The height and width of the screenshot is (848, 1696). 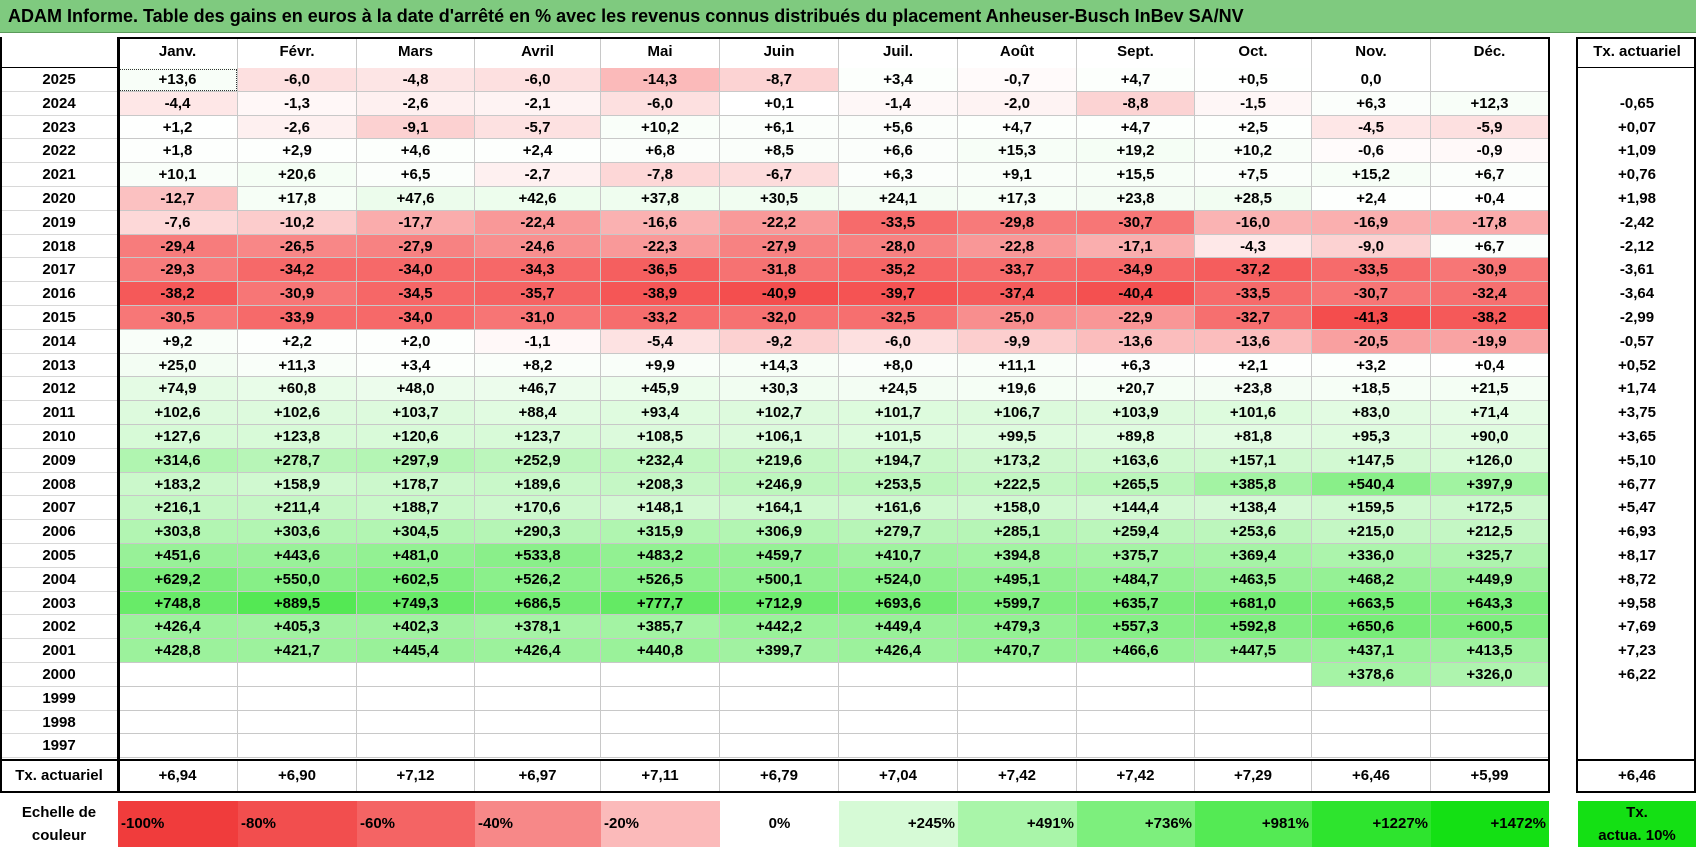 I want to click on table-cell: +123,7, so click(x=538, y=437).